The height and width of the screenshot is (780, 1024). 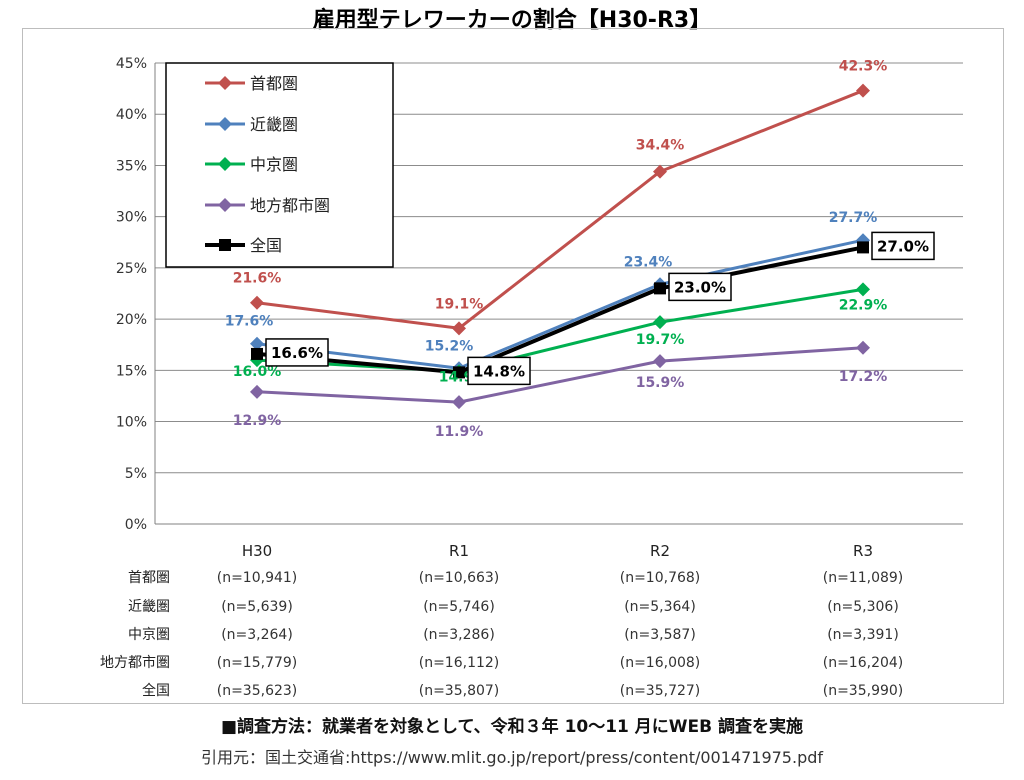 I want to click on data-label: 14.8%, so click(x=499, y=371).